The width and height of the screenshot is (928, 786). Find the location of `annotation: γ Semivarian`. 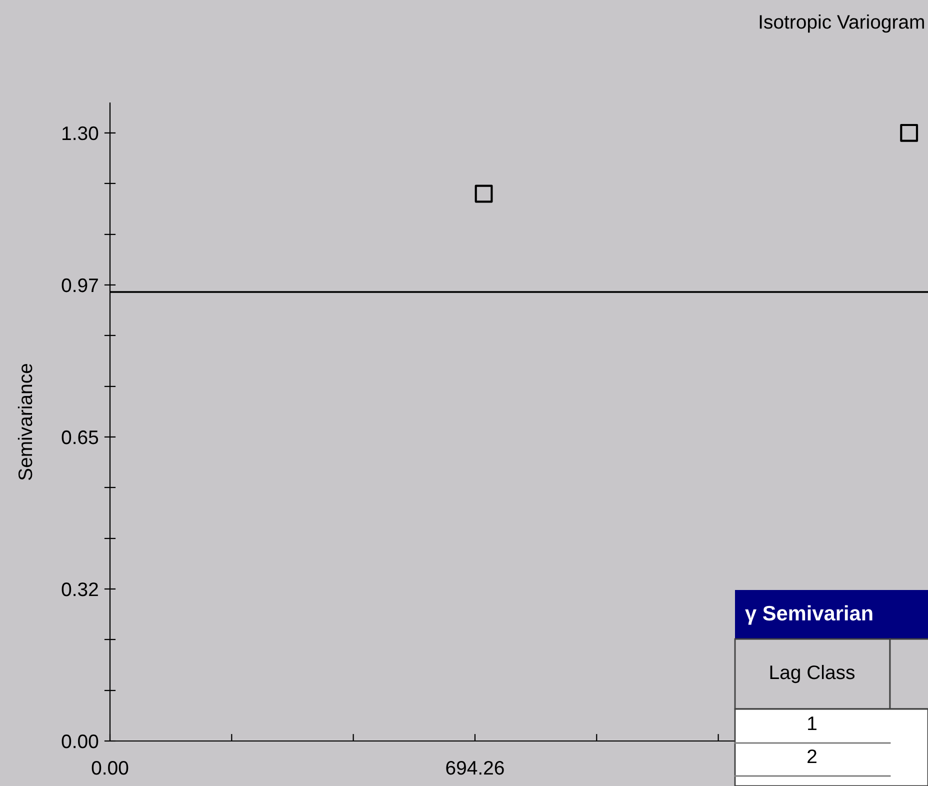

annotation: γ Semivarian is located at coordinates (808, 615).